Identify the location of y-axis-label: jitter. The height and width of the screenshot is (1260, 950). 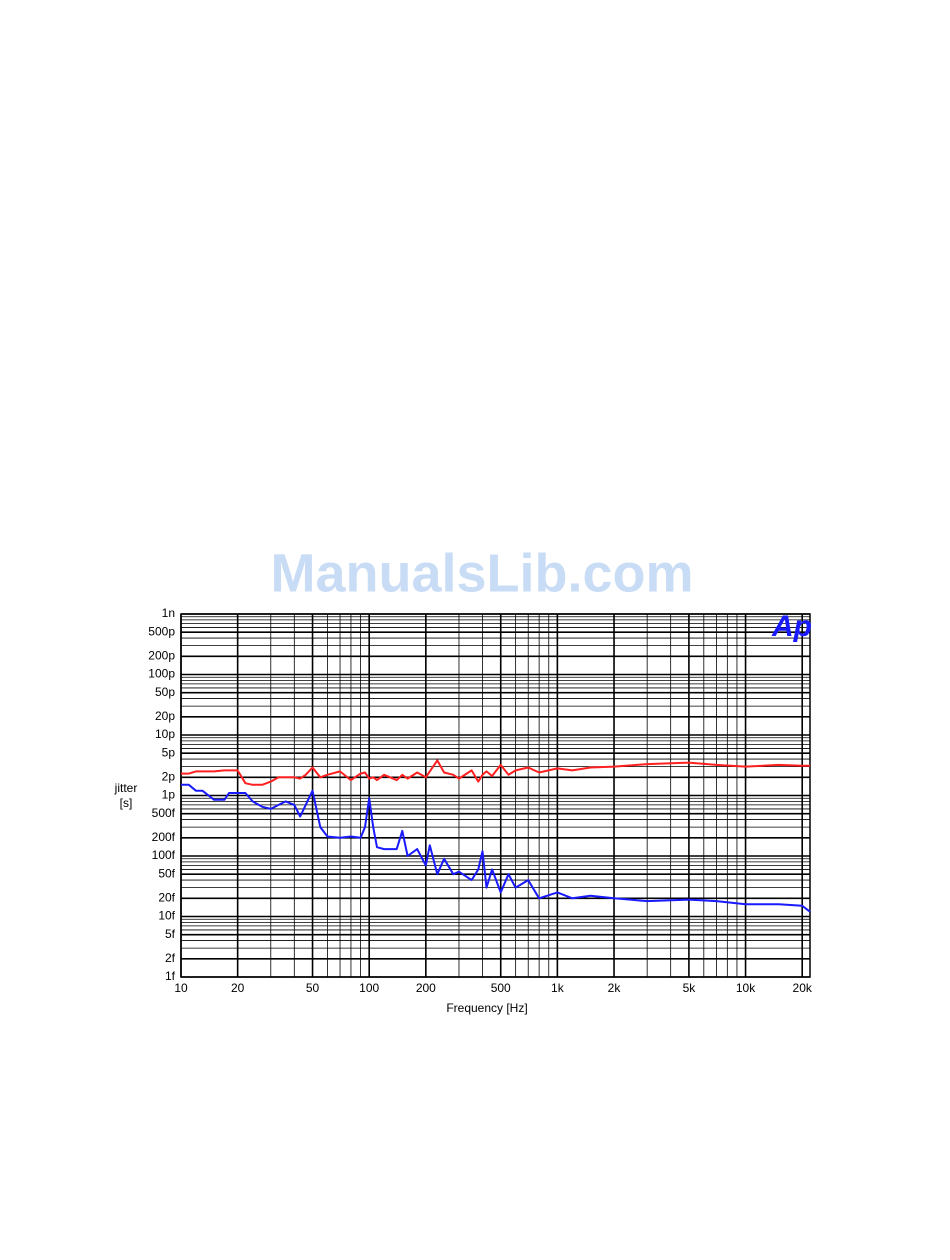
(126, 788).